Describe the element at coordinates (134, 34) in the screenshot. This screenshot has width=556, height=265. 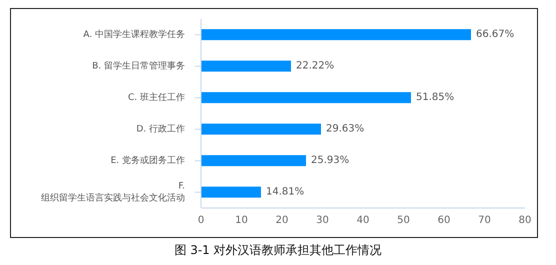
I see `y-tick-label: A. 中国学生课程教学任务` at that location.